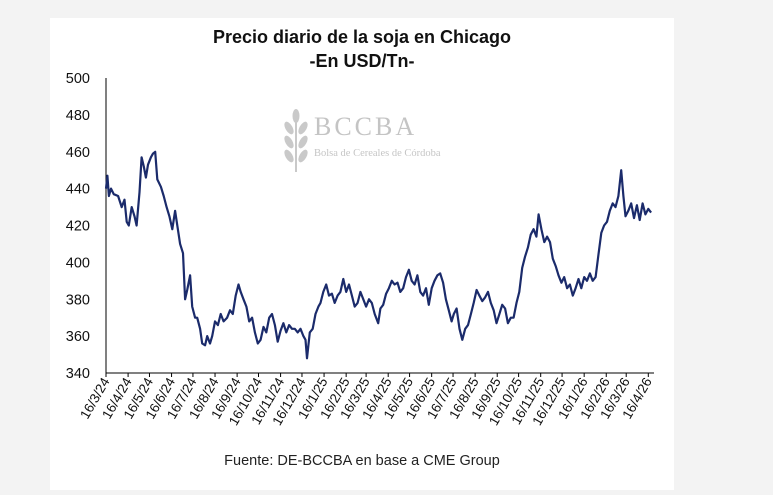 This screenshot has height=495, width=773. Describe the element at coordinates (78, 116) in the screenshot. I see `y-tick-label: 480` at that location.